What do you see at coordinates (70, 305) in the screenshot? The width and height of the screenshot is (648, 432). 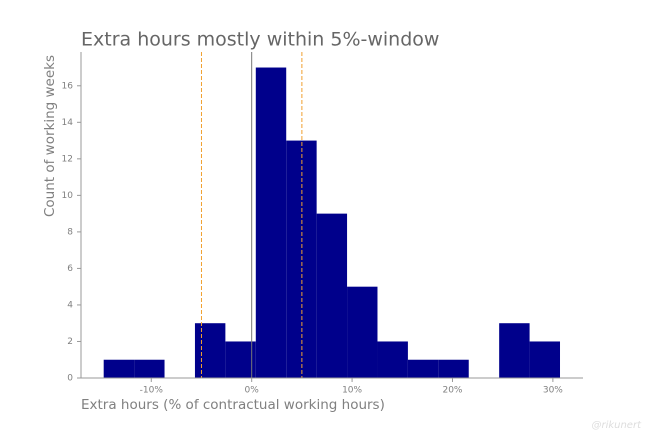 I see `y-tick-label: 4` at bounding box center [70, 305].